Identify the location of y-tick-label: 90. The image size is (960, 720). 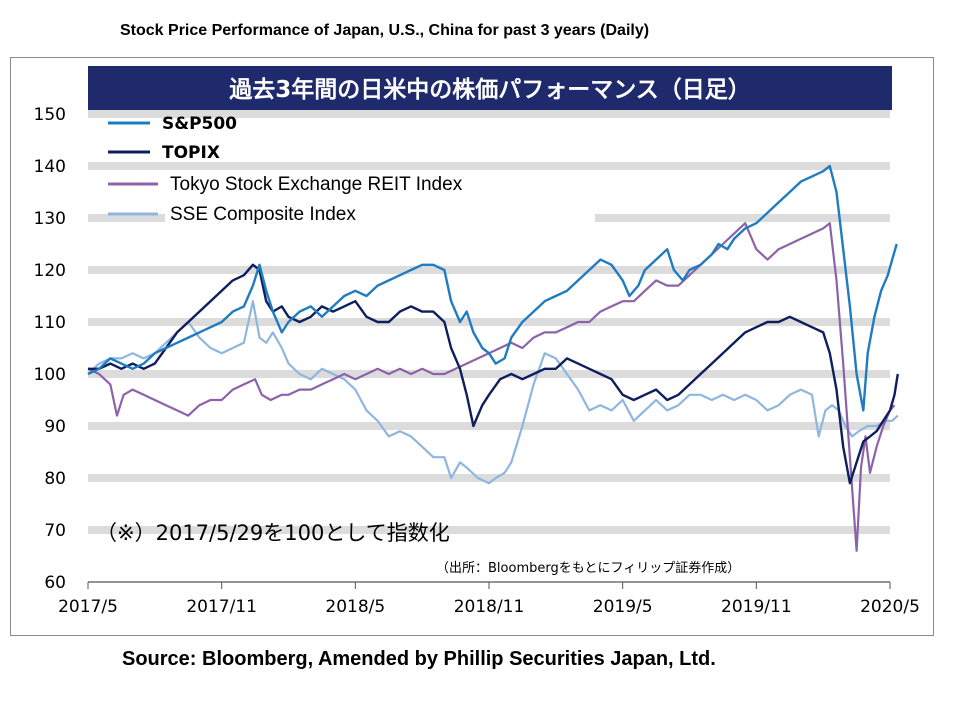
(55, 427).